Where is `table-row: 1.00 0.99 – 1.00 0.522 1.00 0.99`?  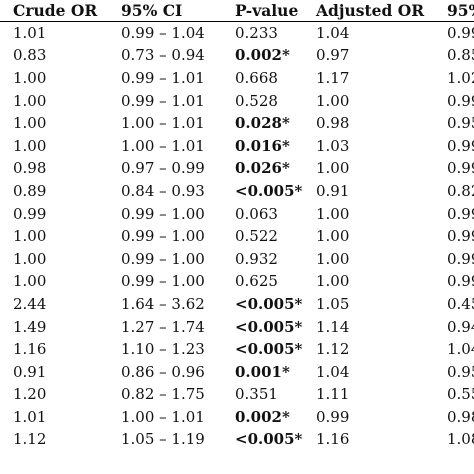 table-row: 1.00 0.99 – 1.00 0.522 1.00 0.99 is located at coordinates (237, 236).